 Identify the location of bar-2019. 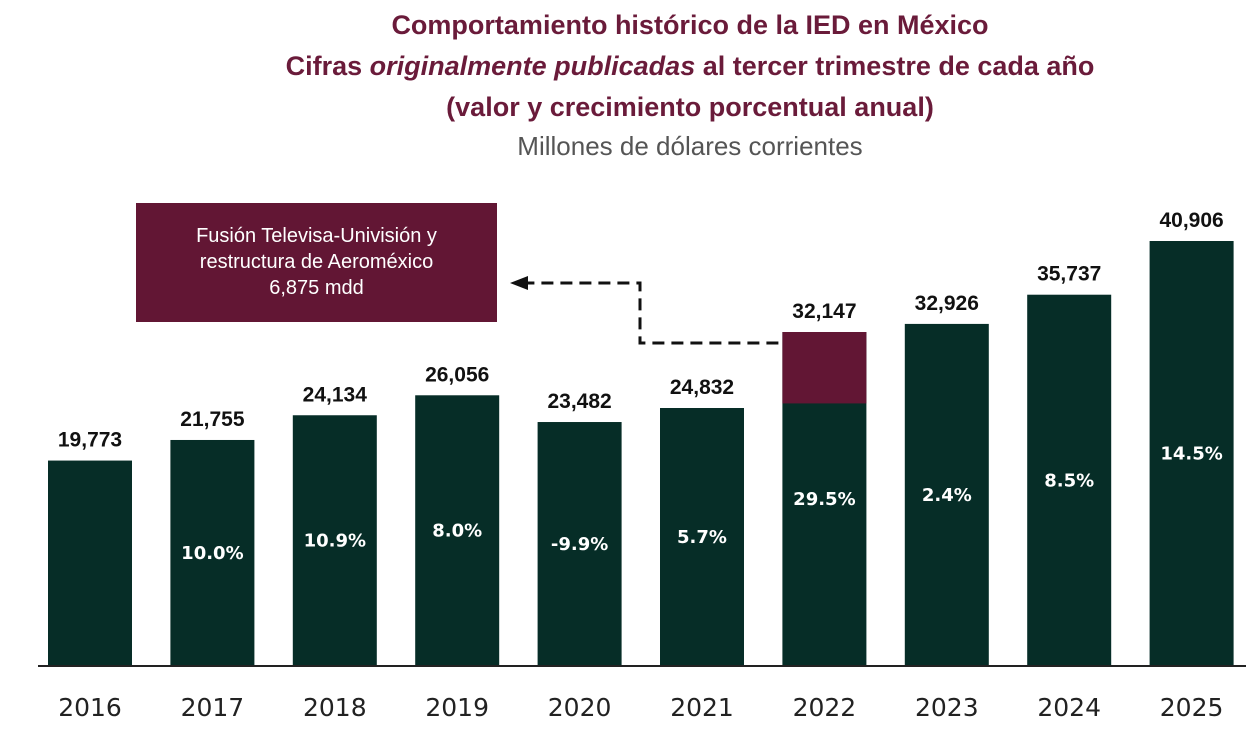
(457, 530).